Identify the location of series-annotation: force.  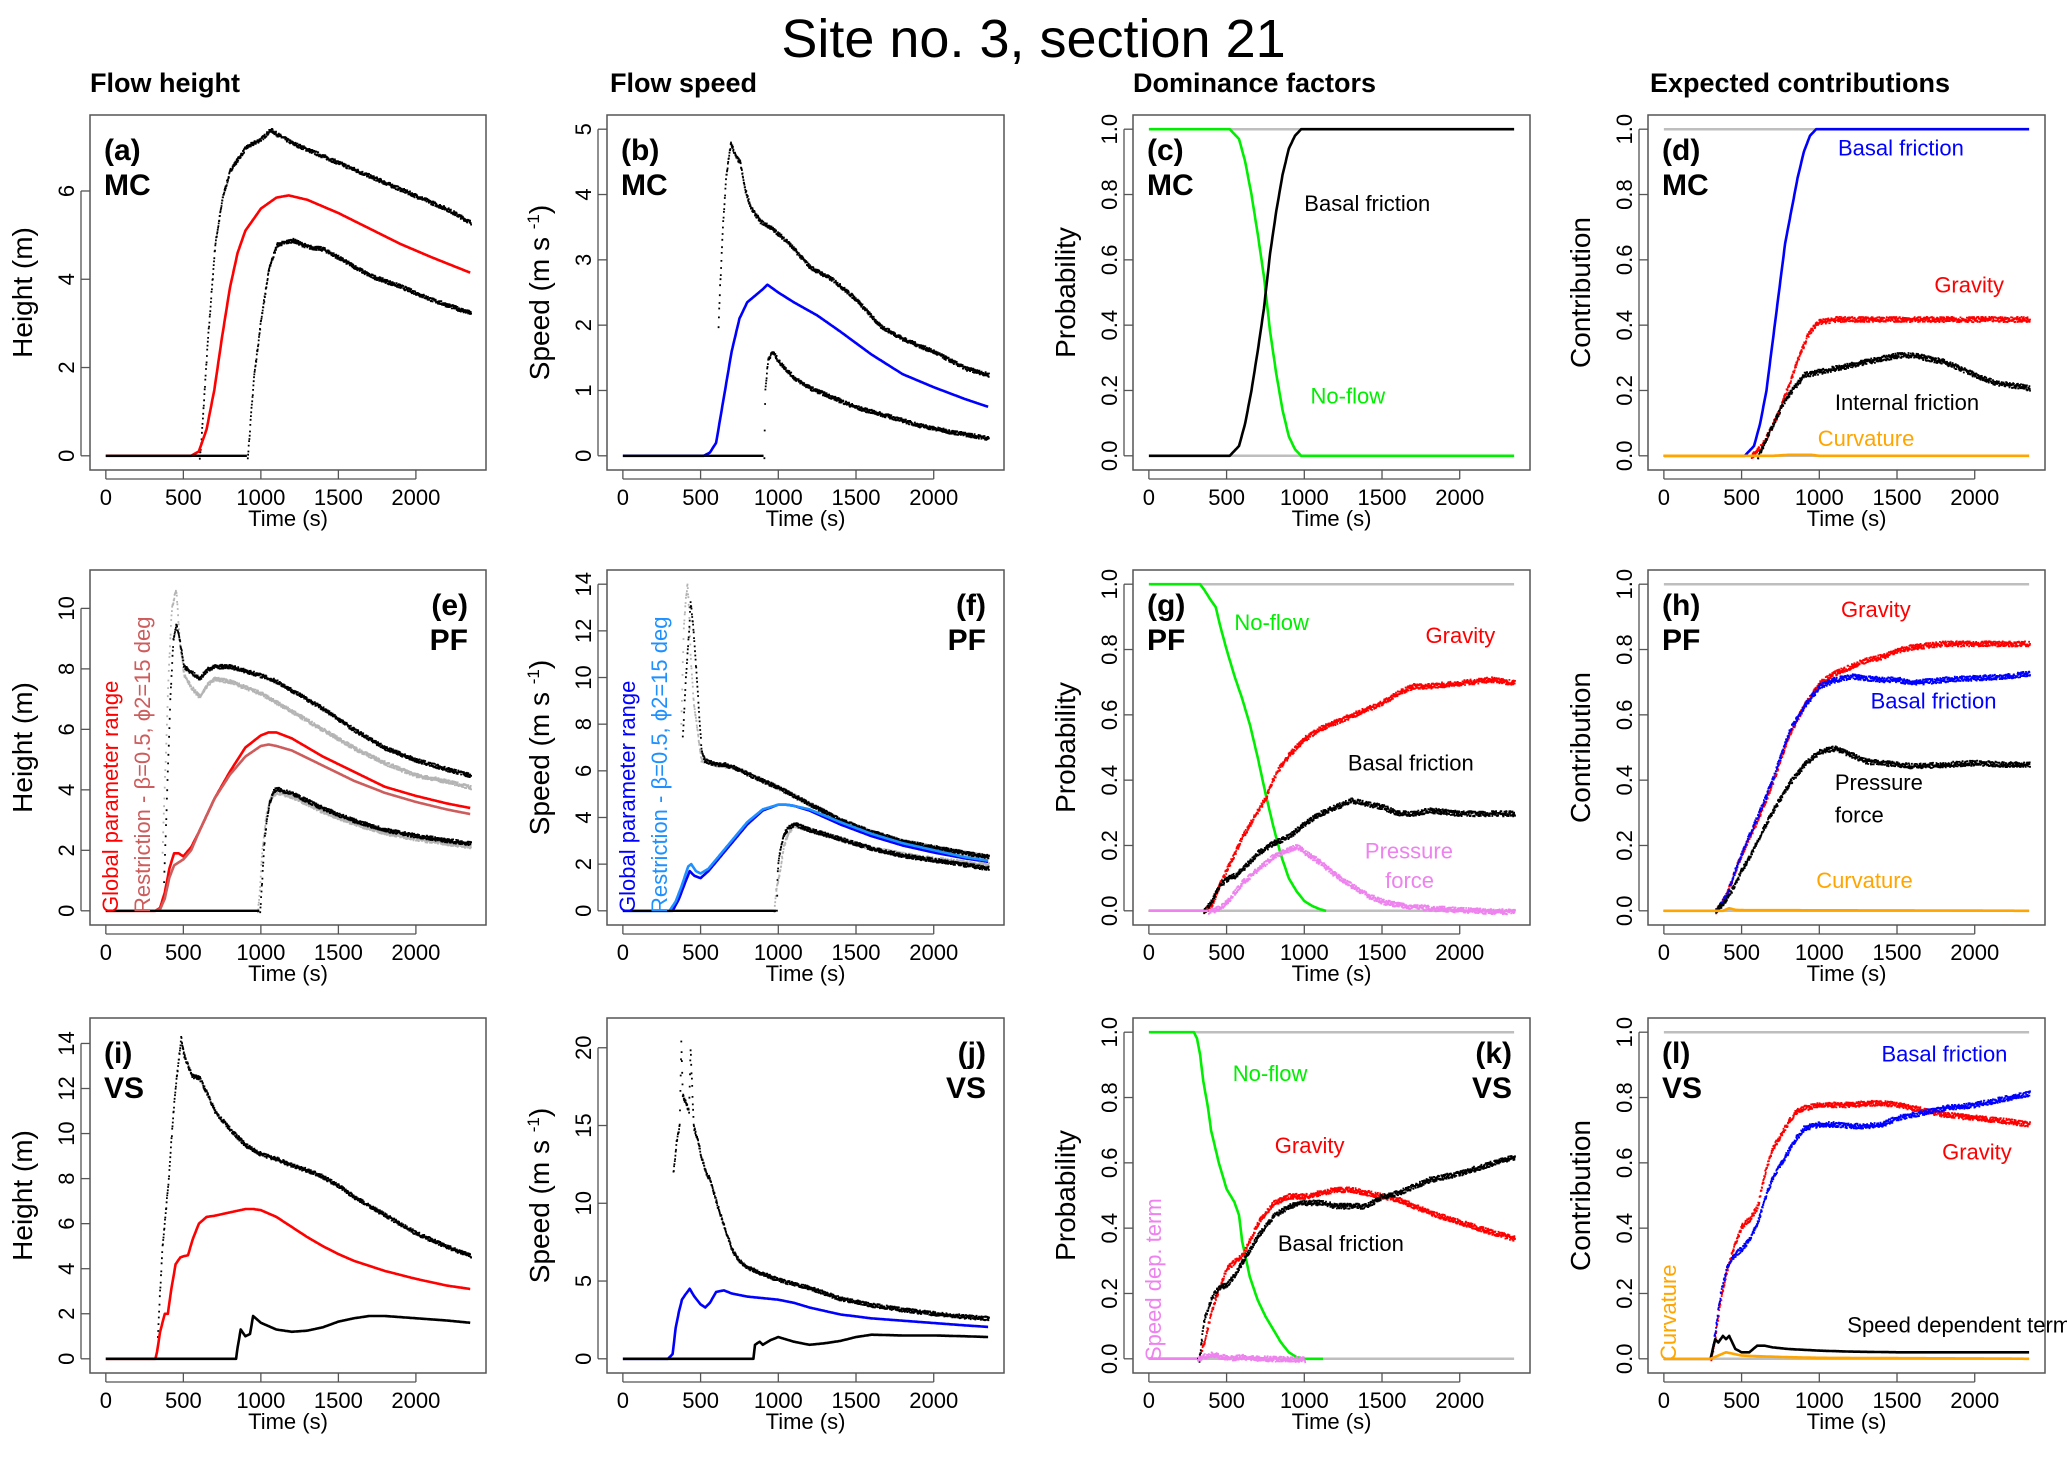
(1859, 815).